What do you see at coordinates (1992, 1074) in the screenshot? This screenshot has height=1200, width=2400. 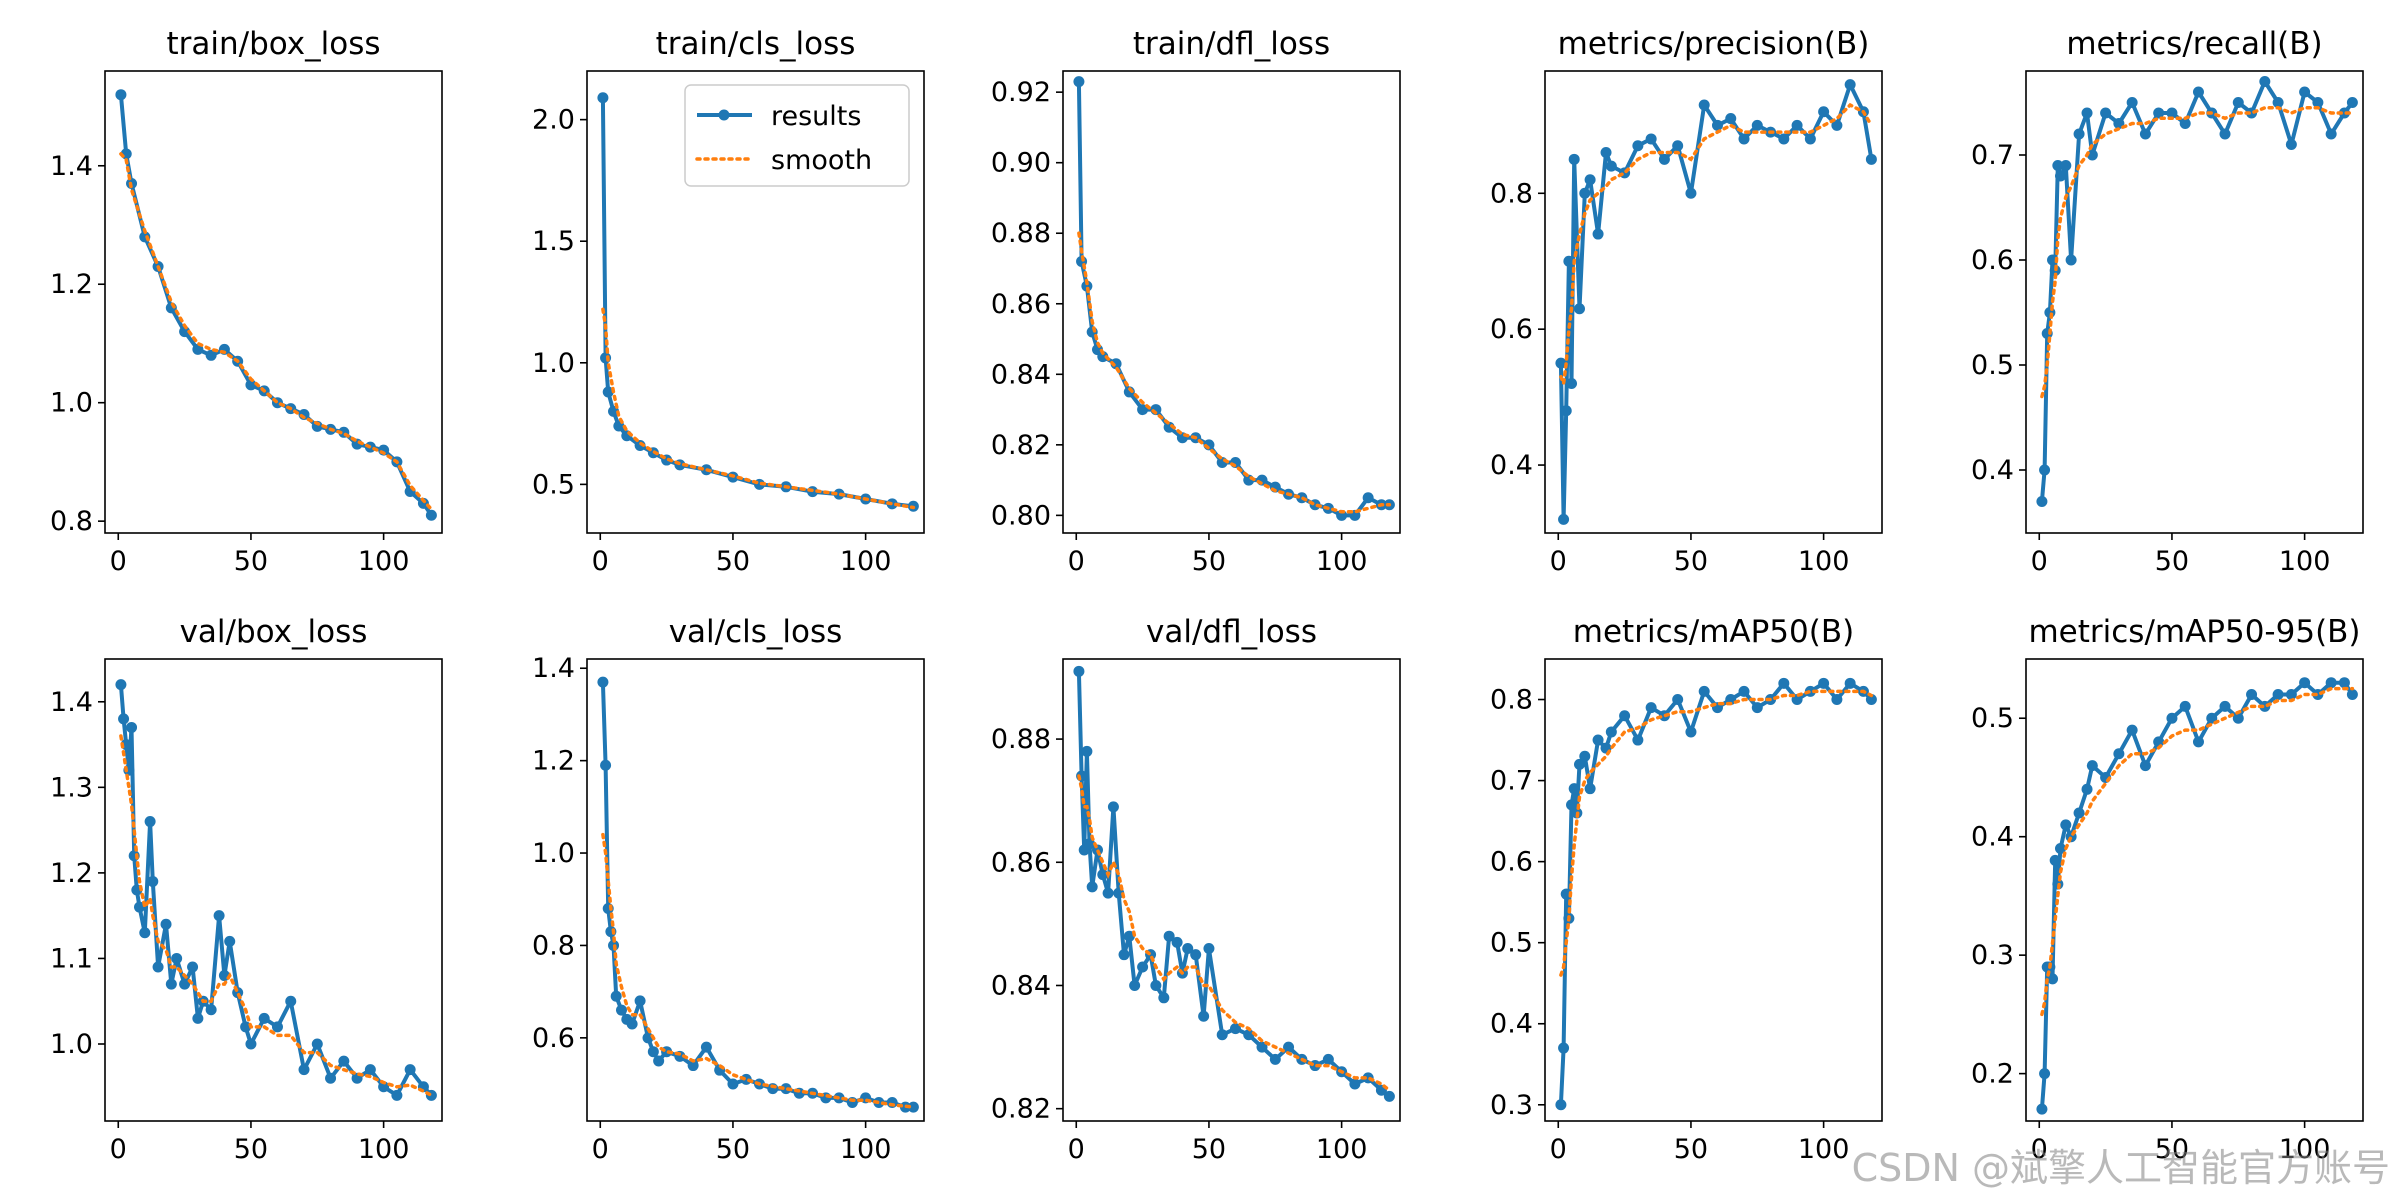 I see `y-tick-label: 0.2` at bounding box center [1992, 1074].